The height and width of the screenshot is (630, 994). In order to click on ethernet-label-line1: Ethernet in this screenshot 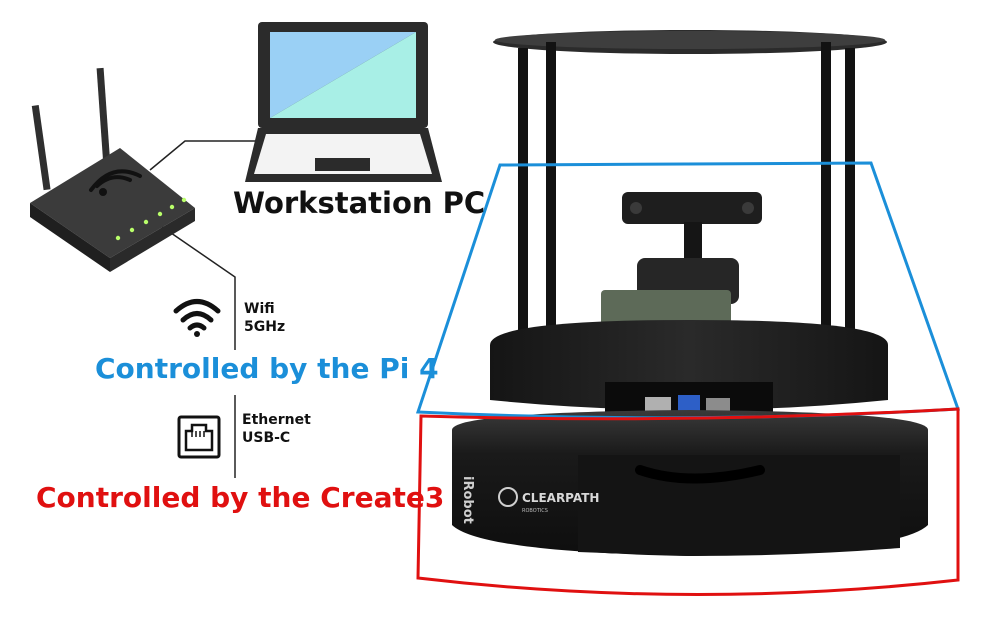, I will do `click(276, 420)`.